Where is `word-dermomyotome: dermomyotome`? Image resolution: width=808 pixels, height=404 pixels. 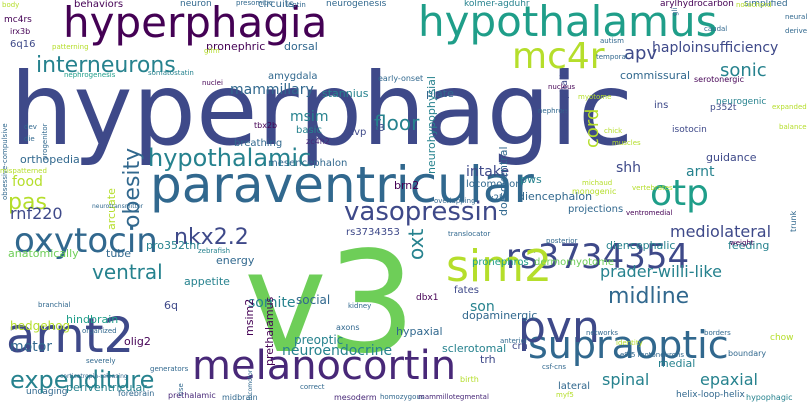
word-dermomyotome: dermomyotome is located at coordinates (574, 262).